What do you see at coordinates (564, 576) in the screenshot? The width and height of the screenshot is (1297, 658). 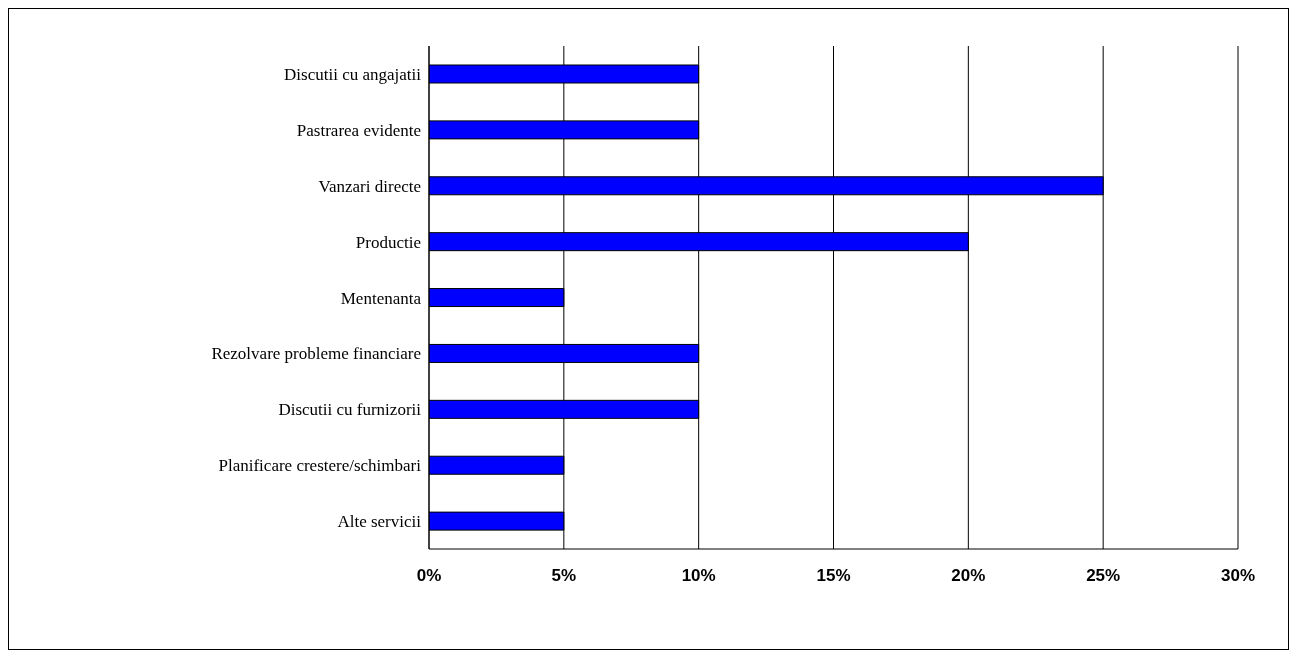 I see `x-tick-label: 5%` at bounding box center [564, 576].